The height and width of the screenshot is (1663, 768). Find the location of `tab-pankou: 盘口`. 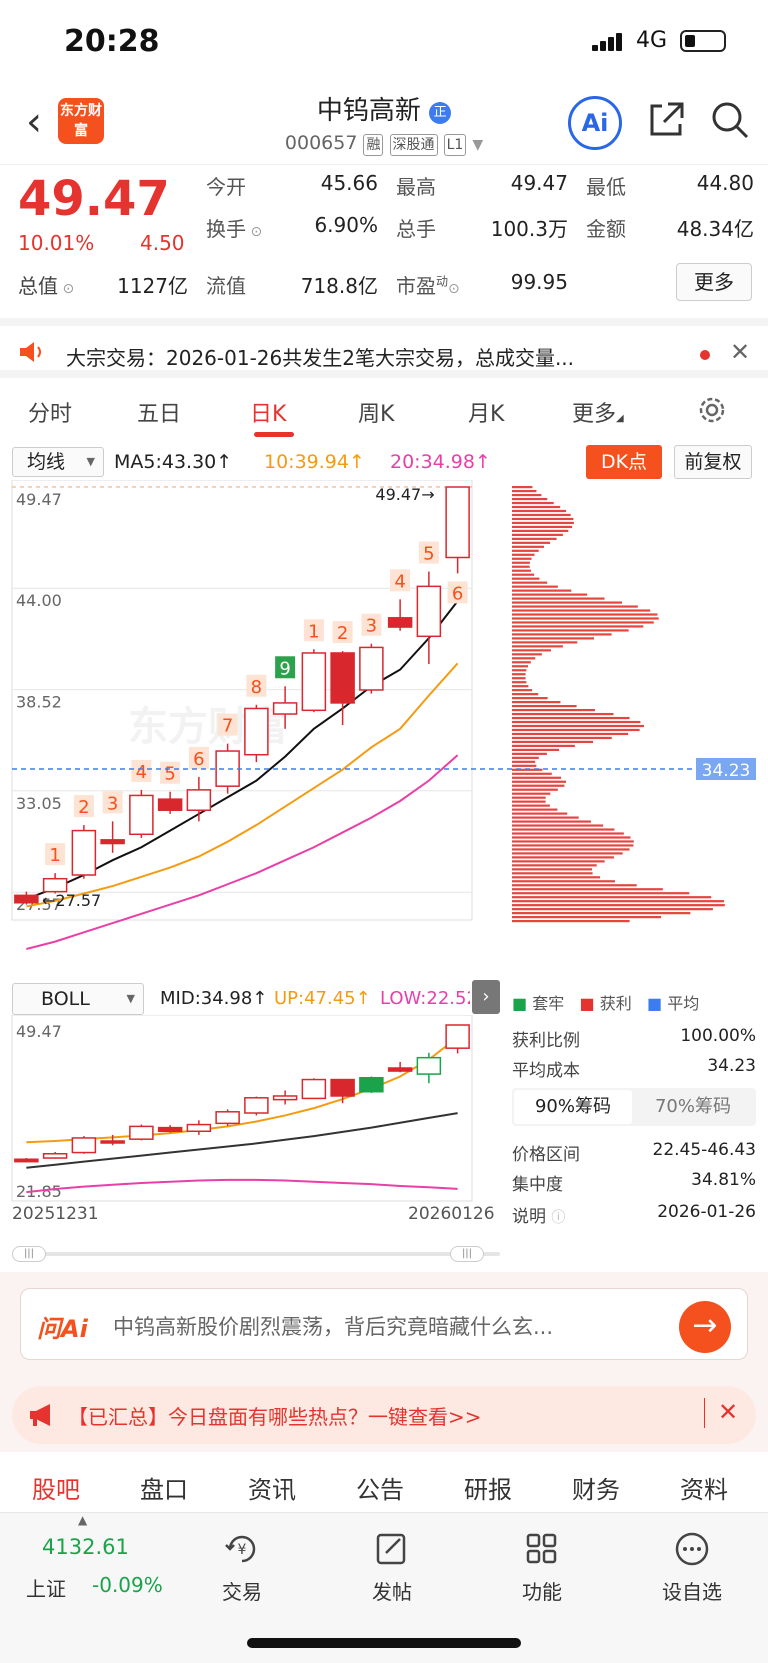

tab-pankou: 盘口 is located at coordinates (164, 1490).